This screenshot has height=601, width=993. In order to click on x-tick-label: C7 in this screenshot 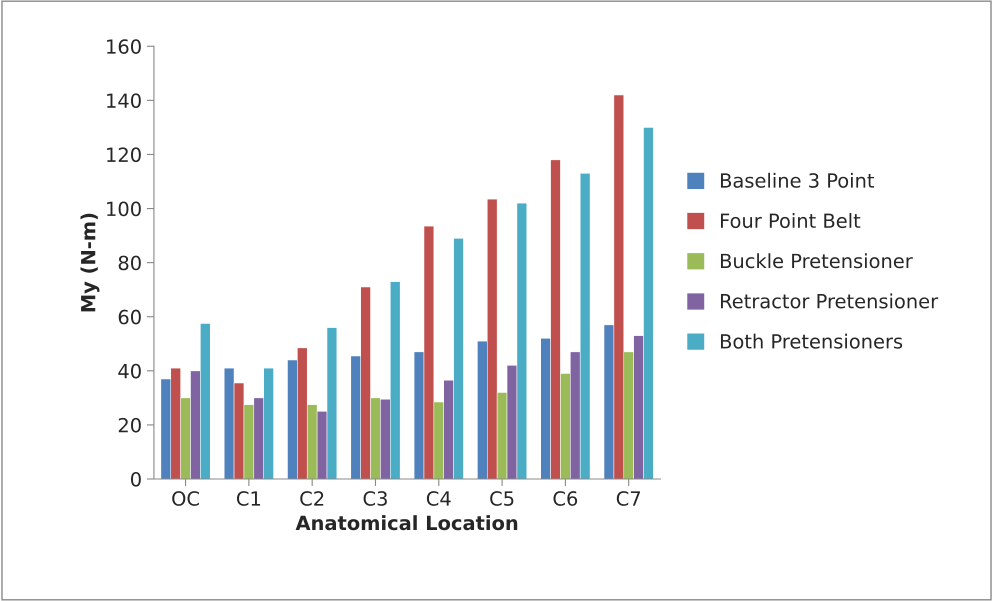, I will do `click(628, 498)`.